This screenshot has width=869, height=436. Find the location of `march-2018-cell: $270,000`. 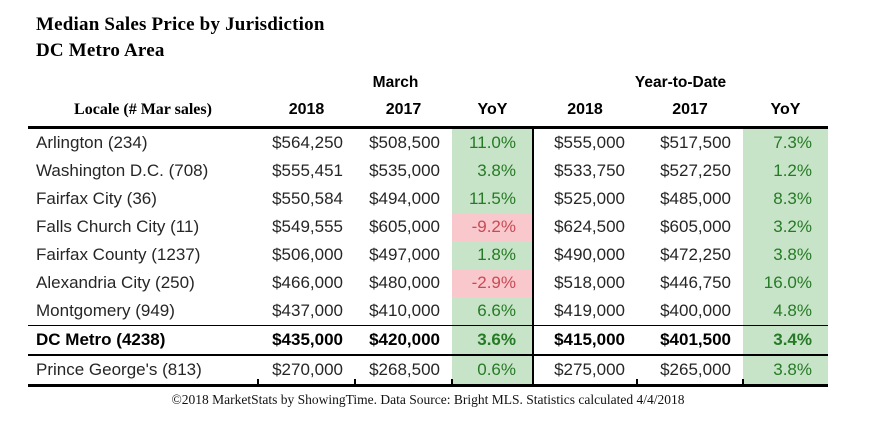

march-2018-cell: $270,000 is located at coordinates (306, 371).